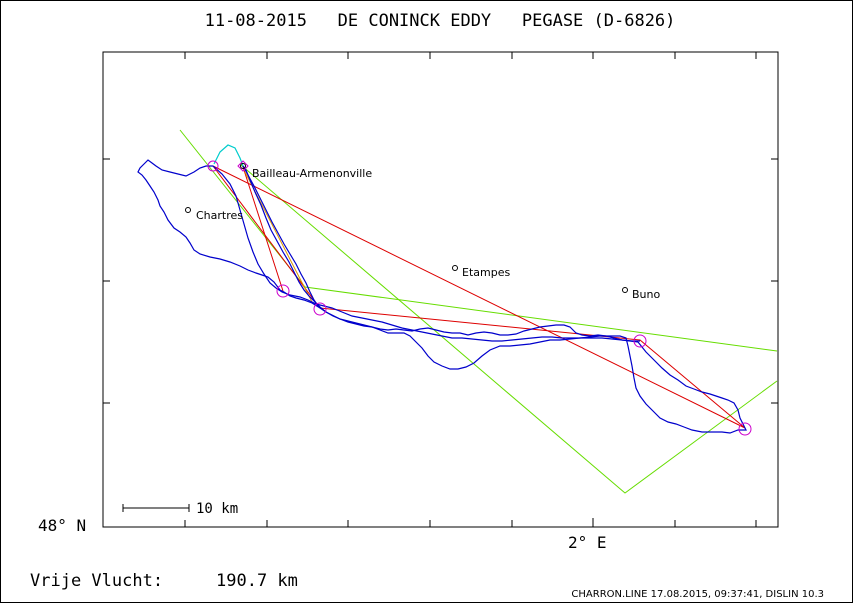 The height and width of the screenshot is (603, 853). What do you see at coordinates (62, 525) in the screenshot?
I see `latitude-label: 48° N` at bounding box center [62, 525].